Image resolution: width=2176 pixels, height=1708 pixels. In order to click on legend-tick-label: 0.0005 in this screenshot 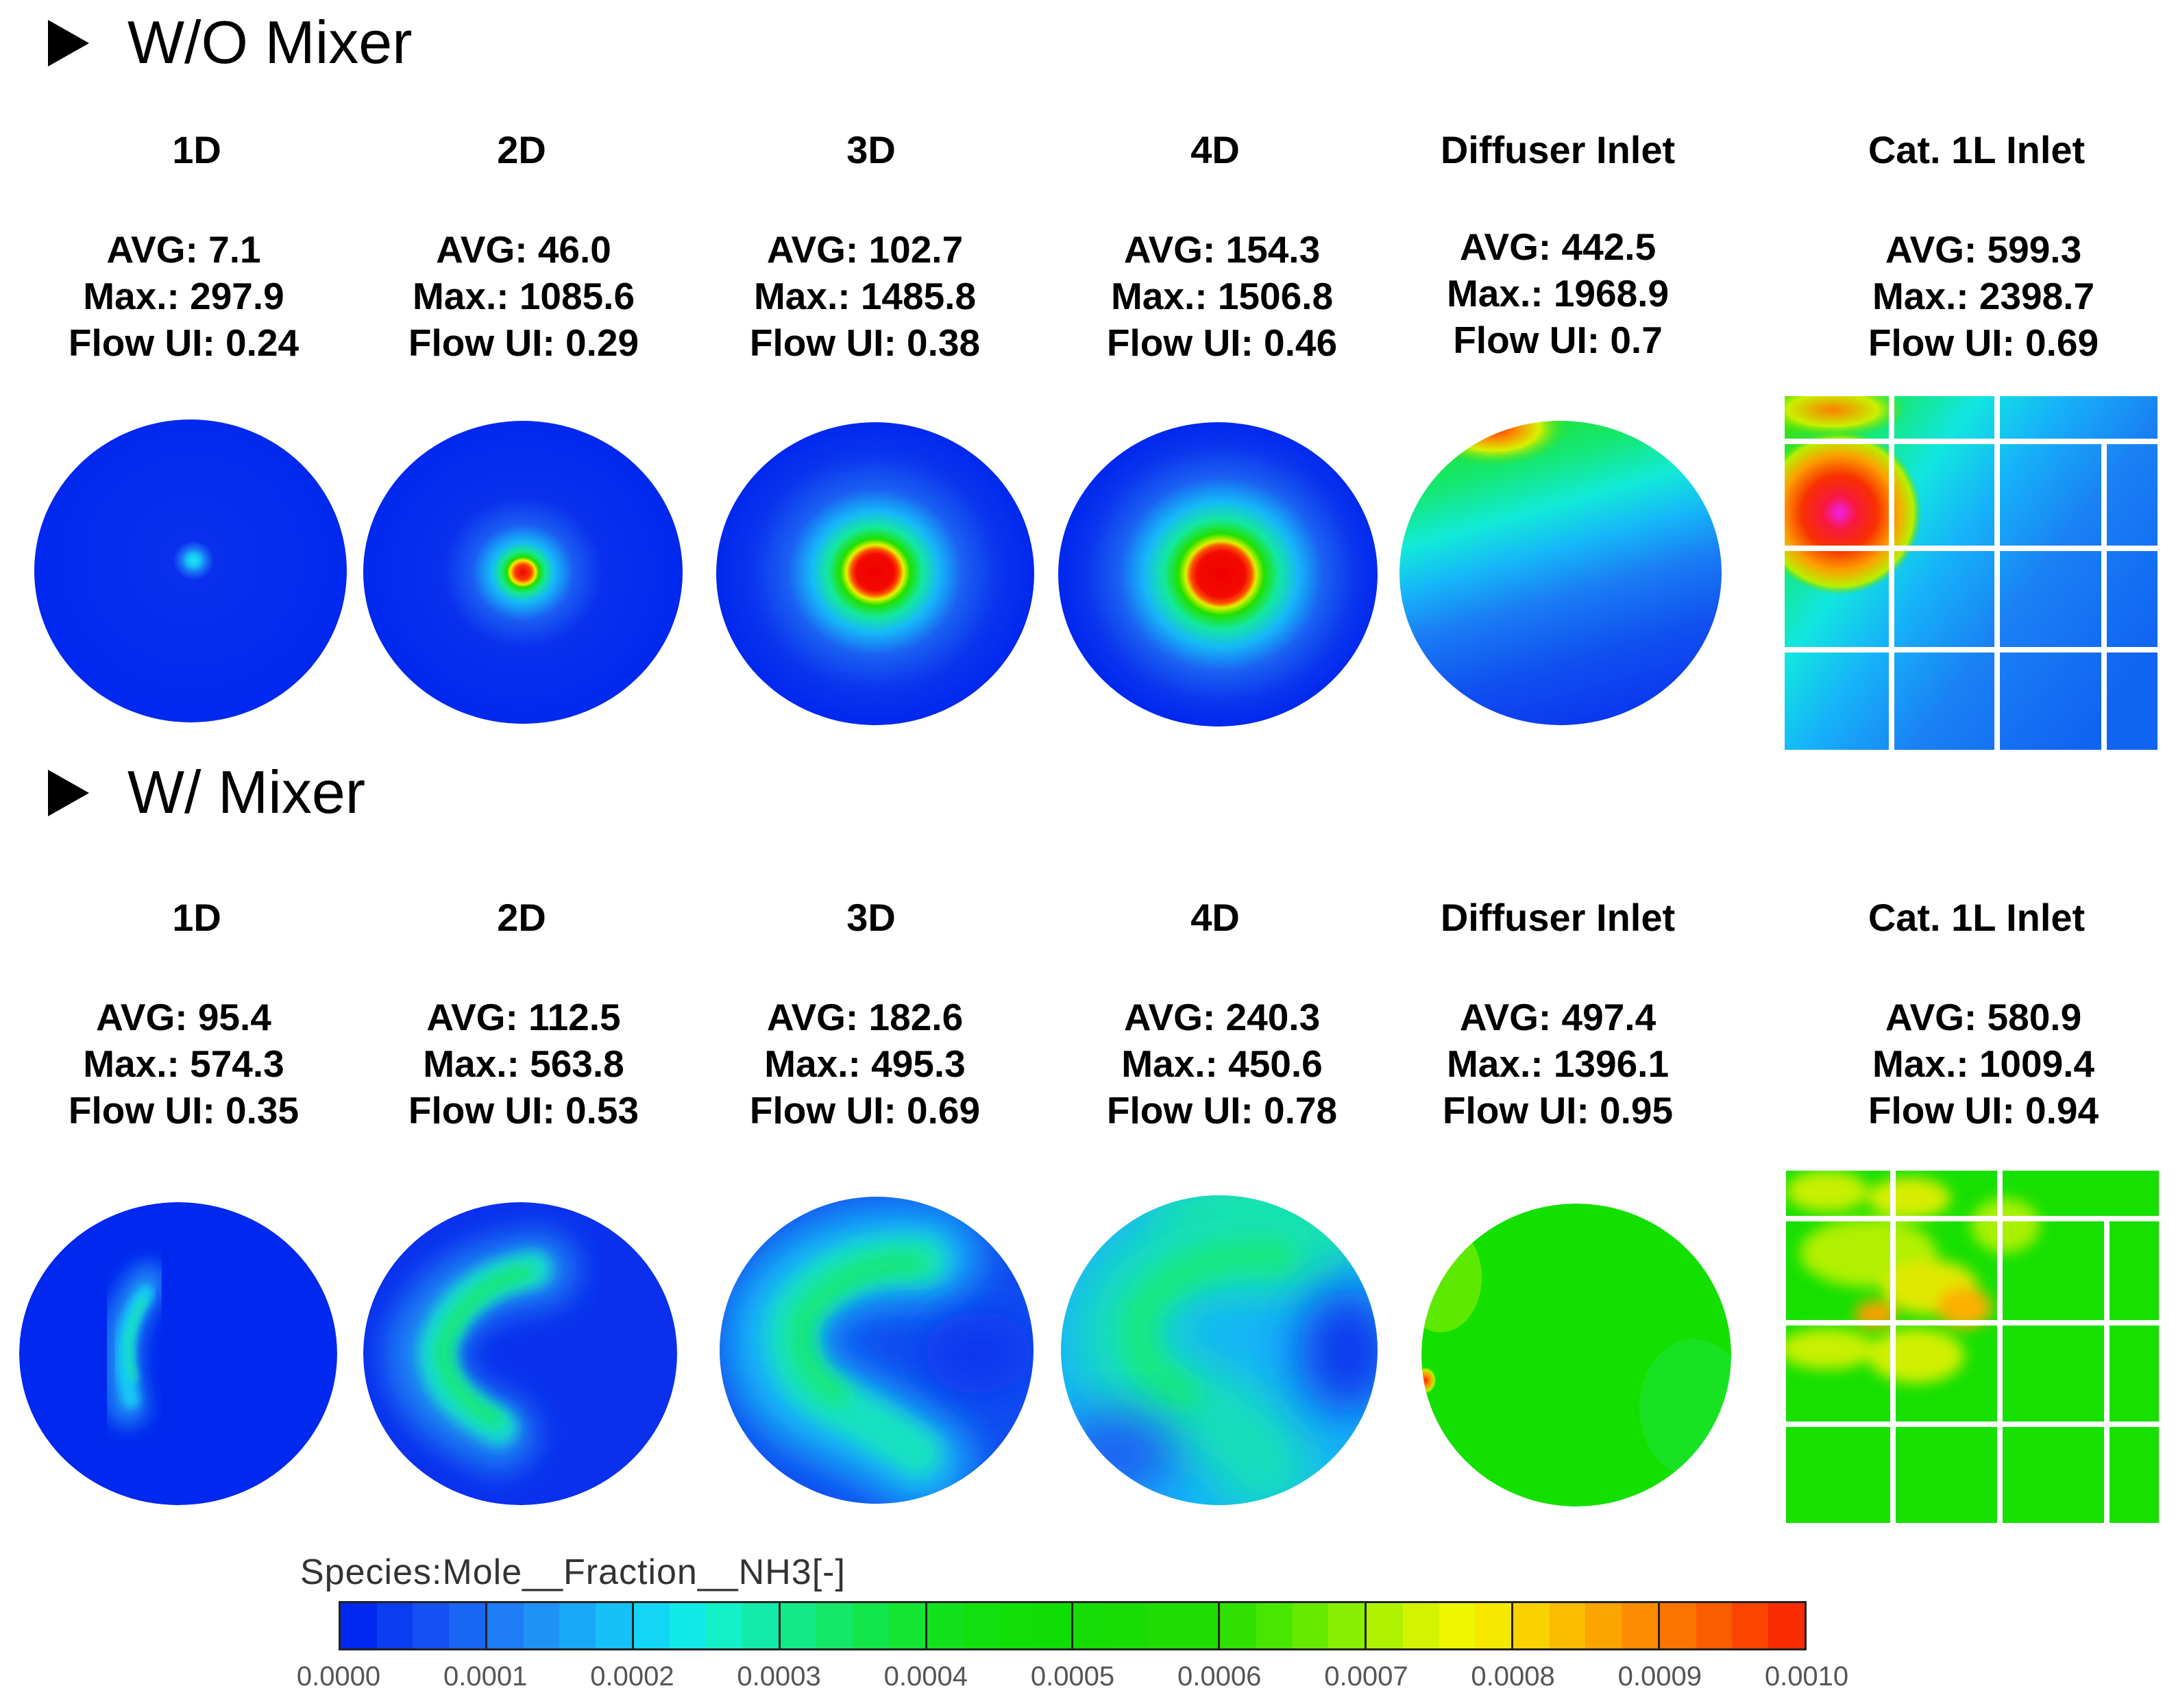, I will do `click(1072, 1676)`.